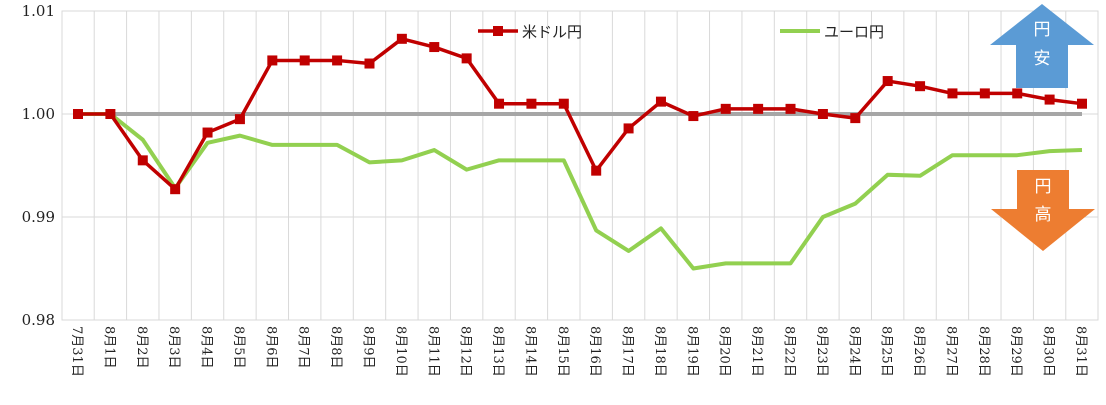  What do you see at coordinates (659, 351) in the screenshot?
I see `x-tick-label: 8月18日` at bounding box center [659, 351].